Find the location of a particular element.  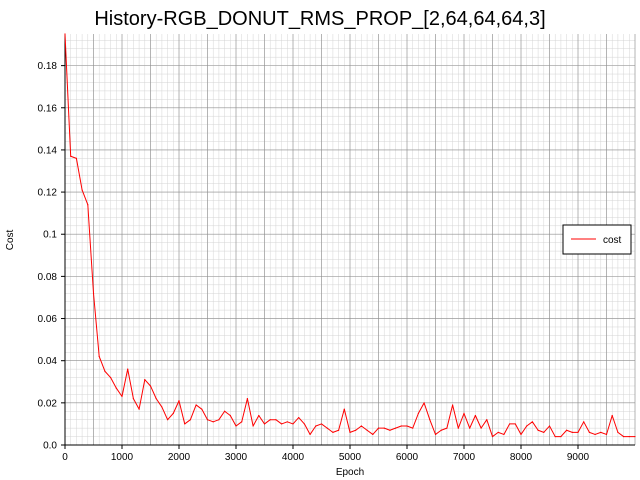

x-tick-label: 0 is located at coordinates (65, 457).